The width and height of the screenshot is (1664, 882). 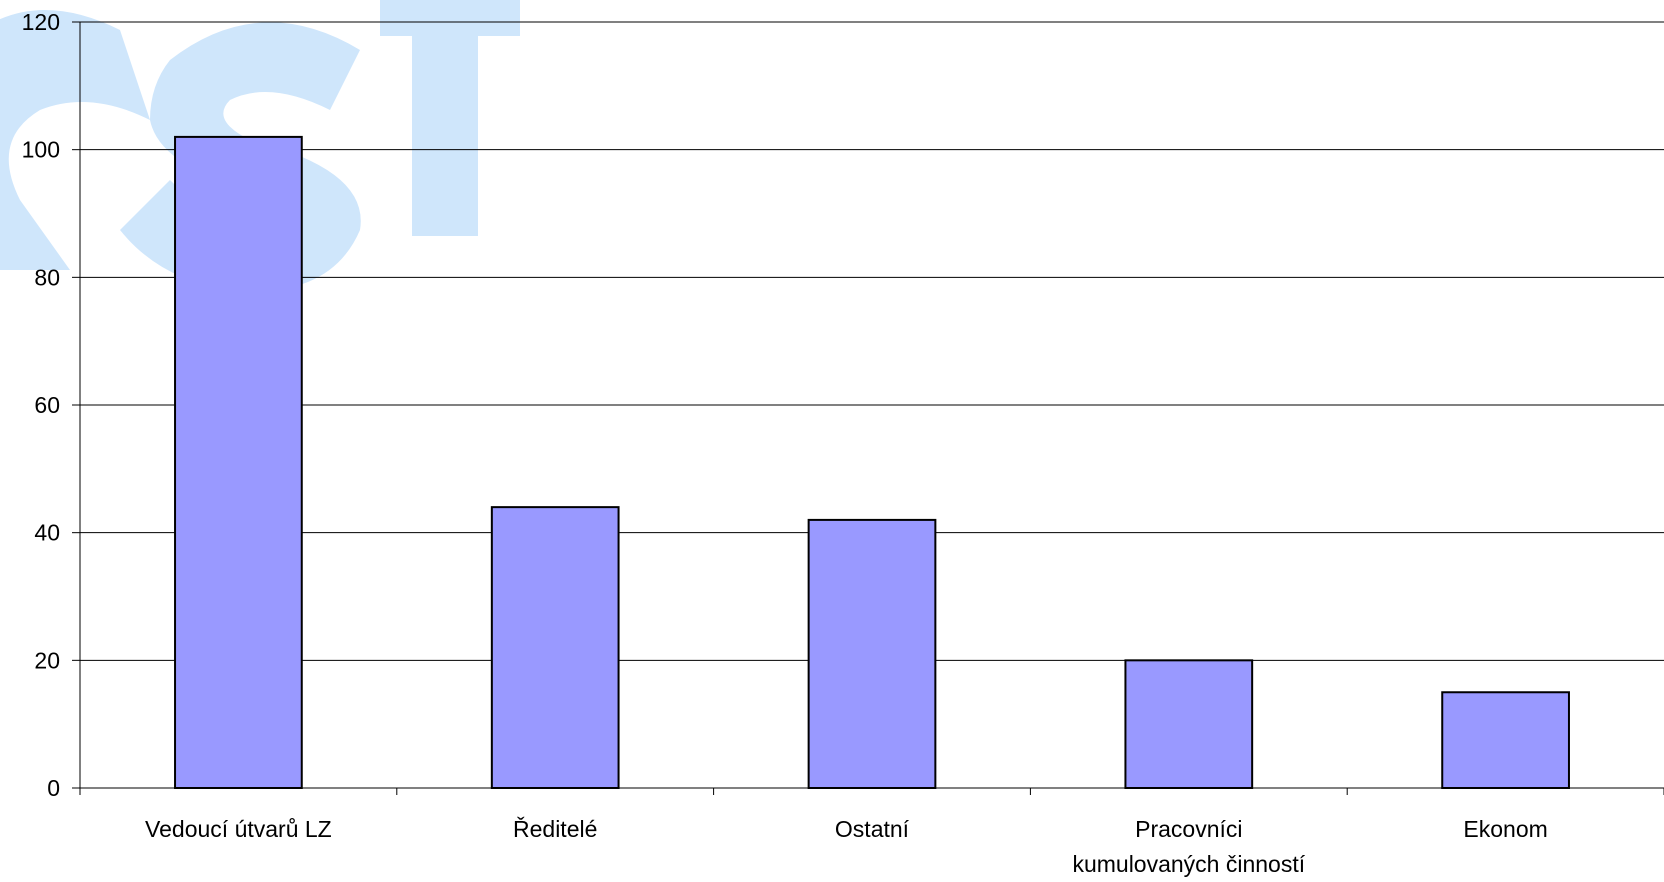 I want to click on y-tick-label: 100, so click(x=41, y=150).